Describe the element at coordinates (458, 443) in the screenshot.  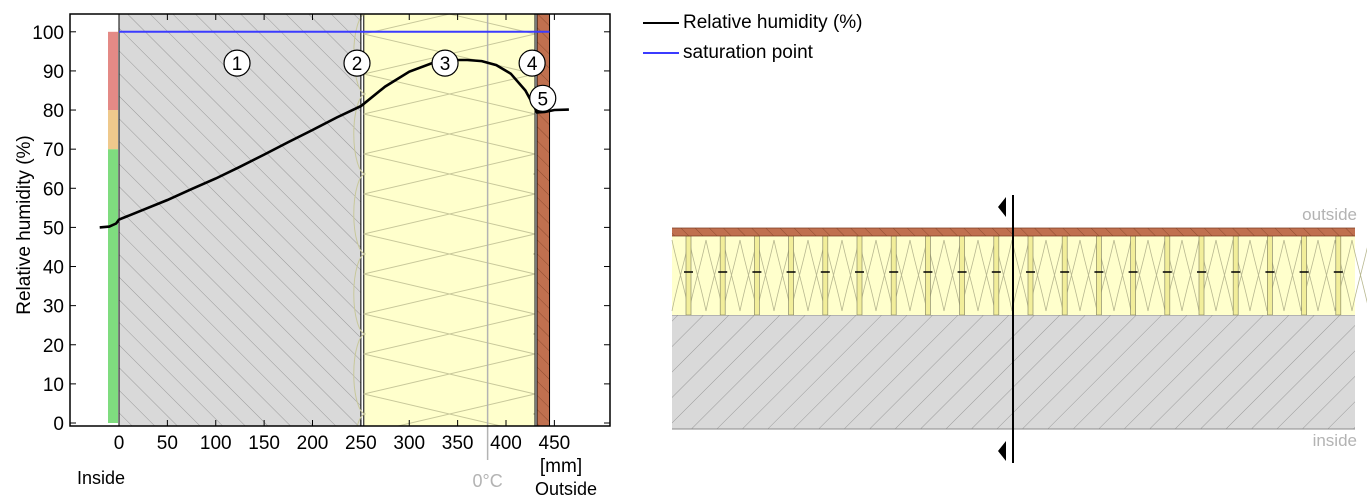
I see `x-tick-label: 350` at that location.